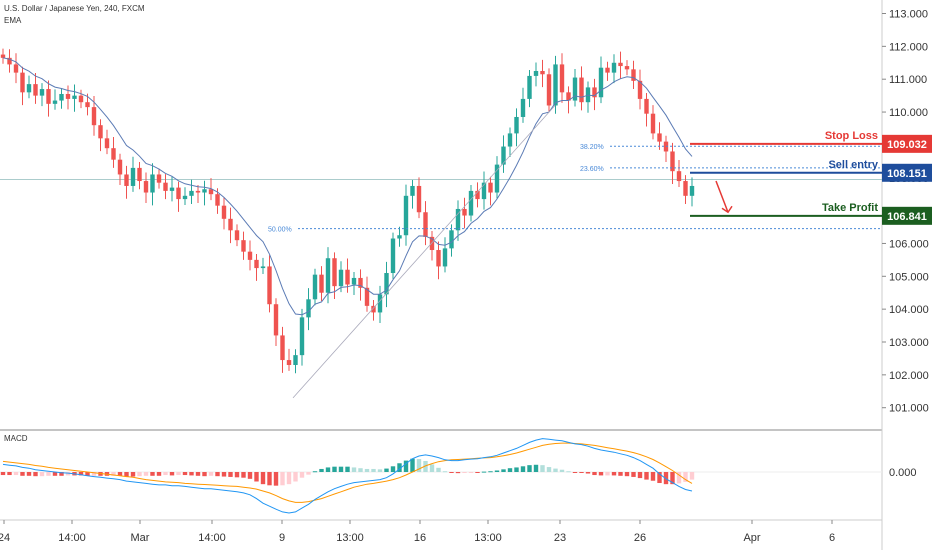  I want to click on price-tick-label: 113.000, so click(908, 15).